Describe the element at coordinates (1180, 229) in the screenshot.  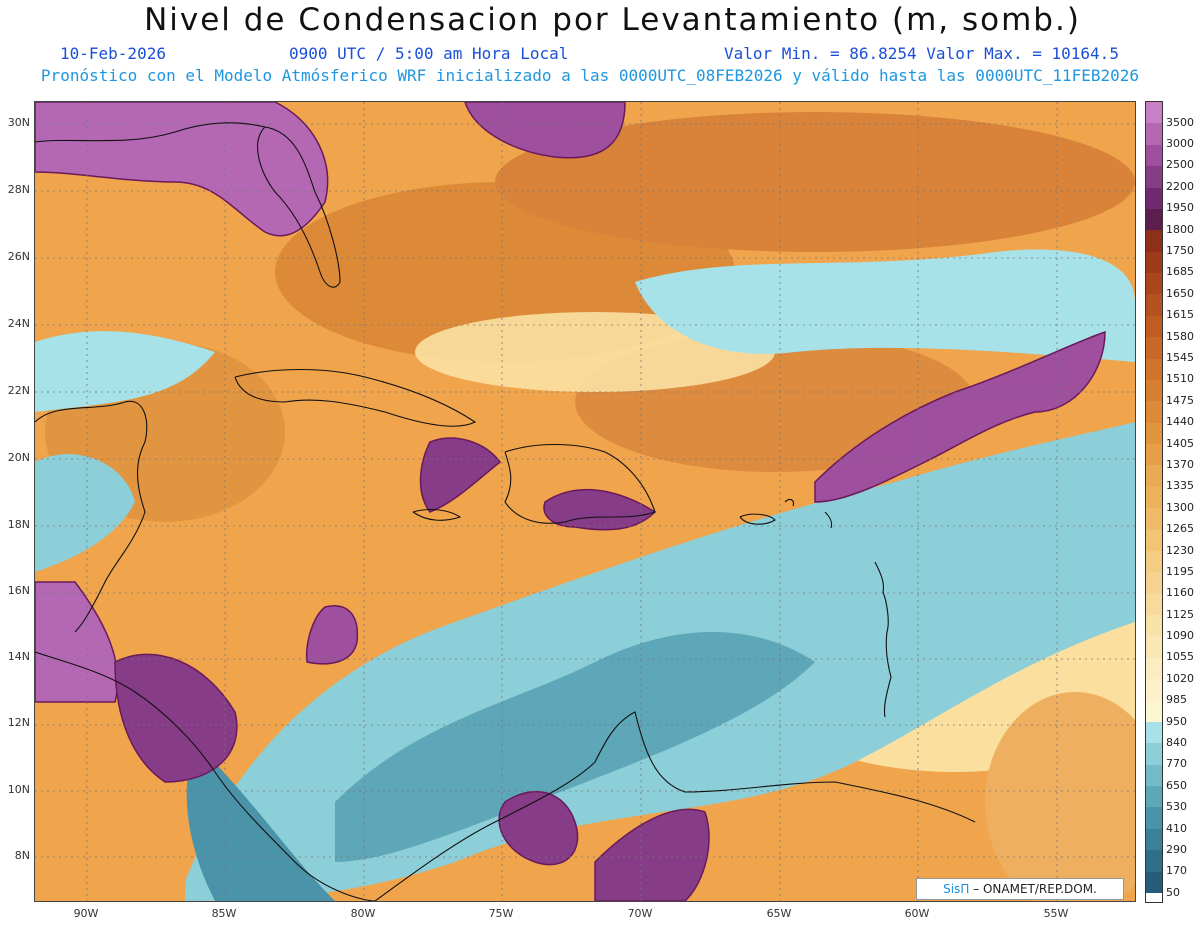
I see `colorbar-label: 1800` at that location.